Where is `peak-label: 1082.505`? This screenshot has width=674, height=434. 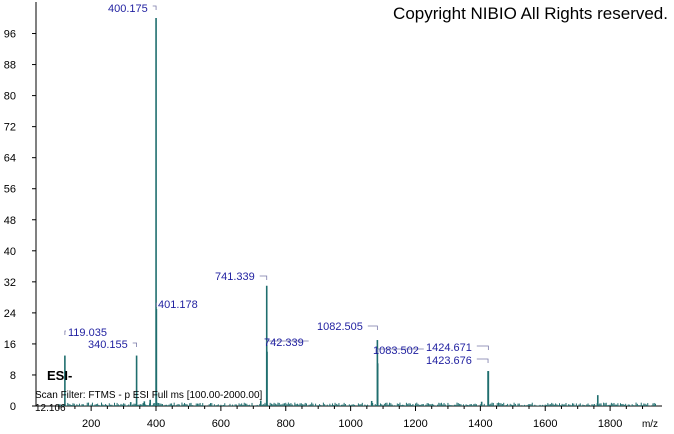
peak-label: 1082.505 is located at coordinates (340, 327).